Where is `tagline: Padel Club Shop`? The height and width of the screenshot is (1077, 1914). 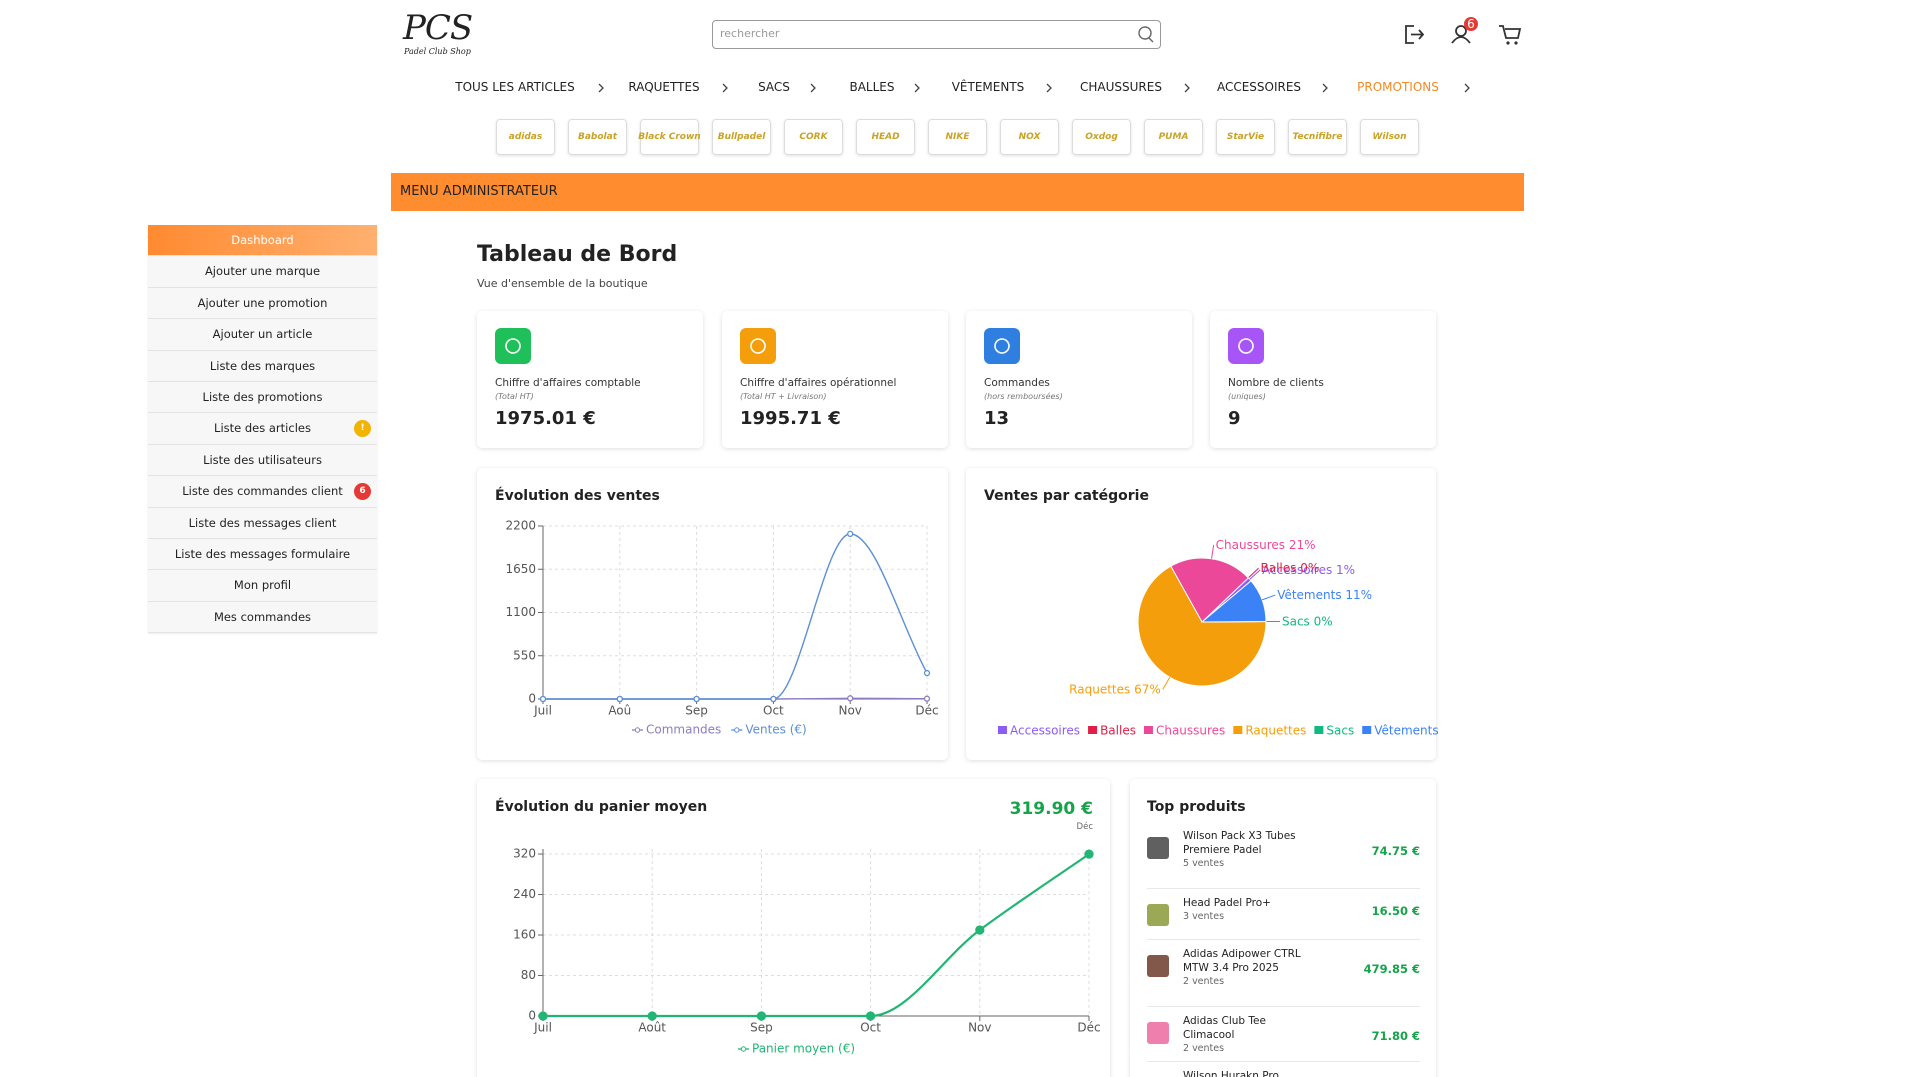
tagline: Padel Club Shop is located at coordinates (437, 51).